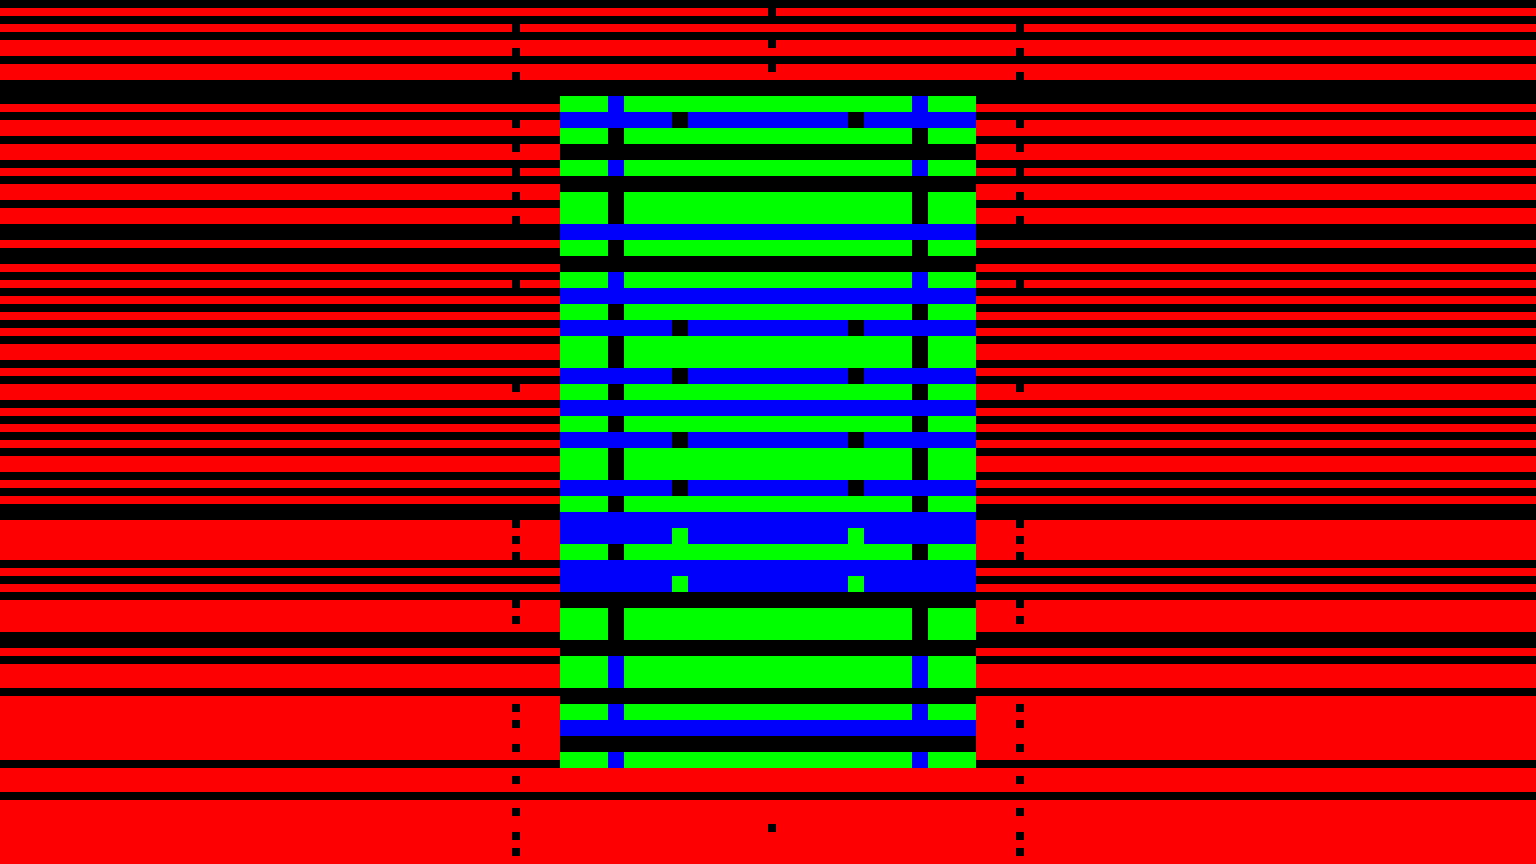 This screenshot has height=864, width=1536. Describe the element at coordinates (768, 28) in the screenshot. I see `red-stripe` at that location.